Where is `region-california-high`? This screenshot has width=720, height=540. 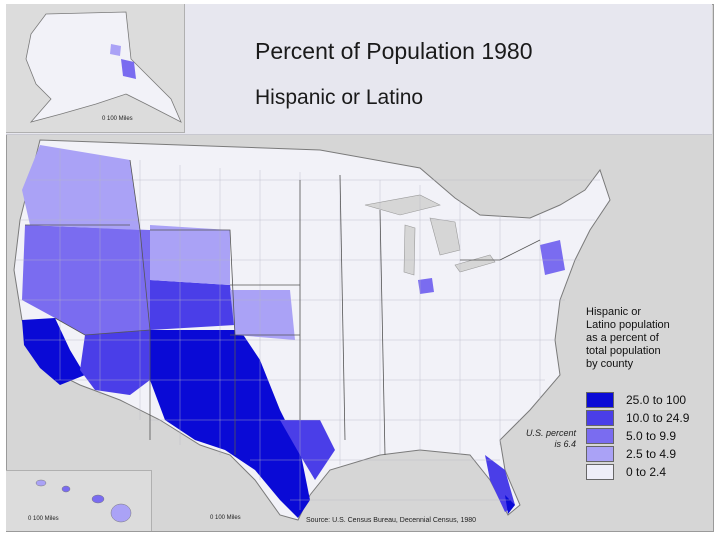 region-california-high is located at coordinates (53, 351).